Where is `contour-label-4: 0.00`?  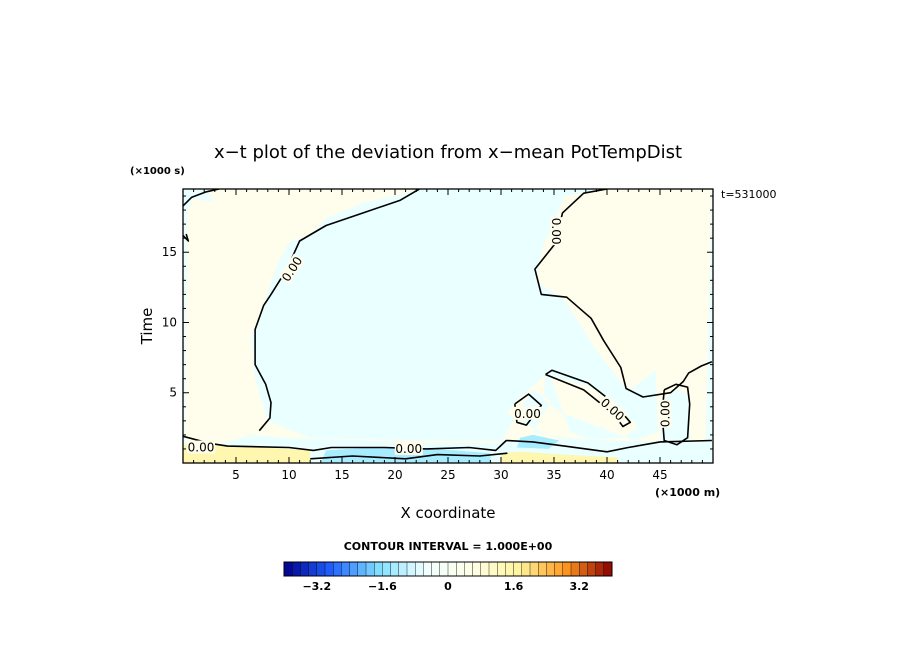 contour-label-4: 0.00 is located at coordinates (665, 413).